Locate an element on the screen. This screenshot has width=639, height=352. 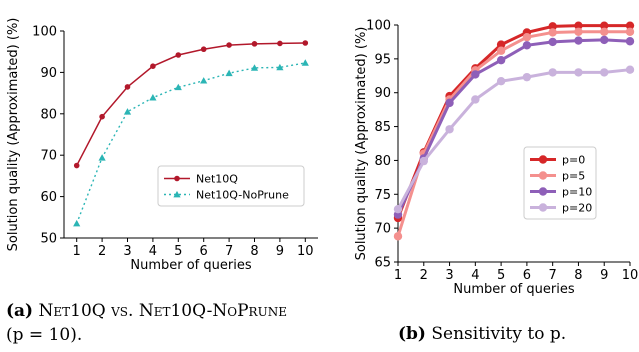
legend-label: p=0 is located at coordinates (573, 160).